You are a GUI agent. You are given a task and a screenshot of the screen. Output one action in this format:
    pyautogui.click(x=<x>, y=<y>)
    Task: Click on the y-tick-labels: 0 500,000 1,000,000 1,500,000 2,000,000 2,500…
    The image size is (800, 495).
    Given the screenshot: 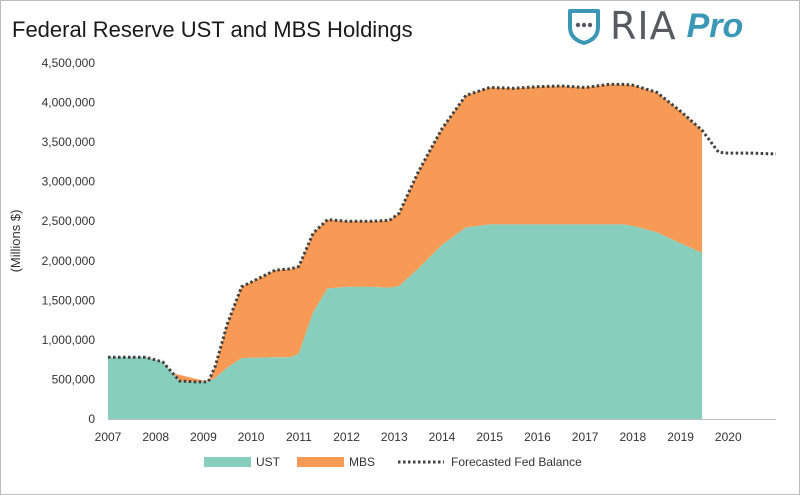 What is the action you would take?
    pyautogui.click(x=69, y=241)
    